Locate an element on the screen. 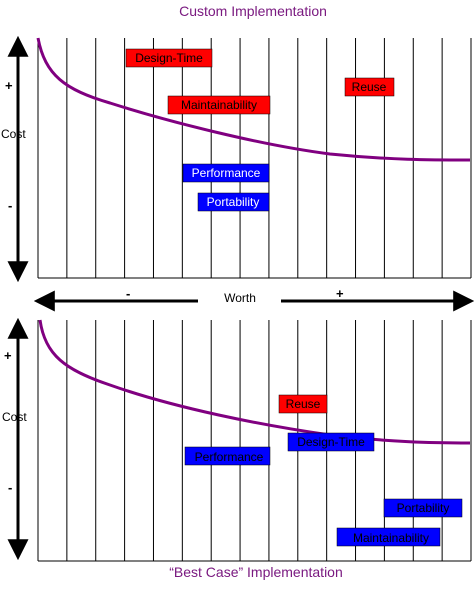  bottom-cost-minus: - is located at coordinates (10, 487).